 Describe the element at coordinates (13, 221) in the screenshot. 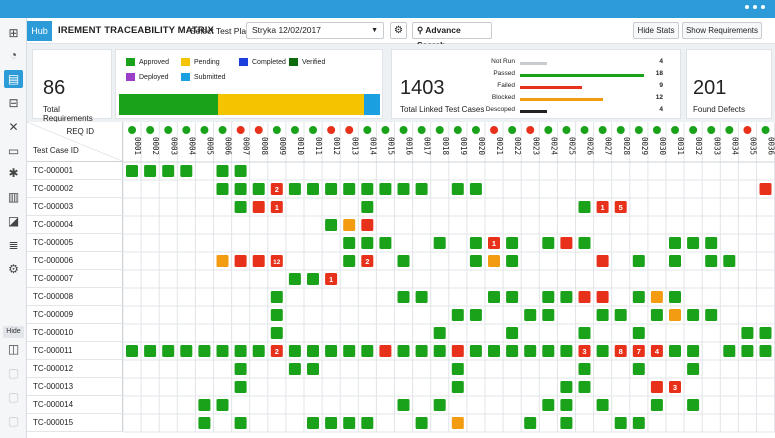

I see `chart-icon: ◪` at that location.